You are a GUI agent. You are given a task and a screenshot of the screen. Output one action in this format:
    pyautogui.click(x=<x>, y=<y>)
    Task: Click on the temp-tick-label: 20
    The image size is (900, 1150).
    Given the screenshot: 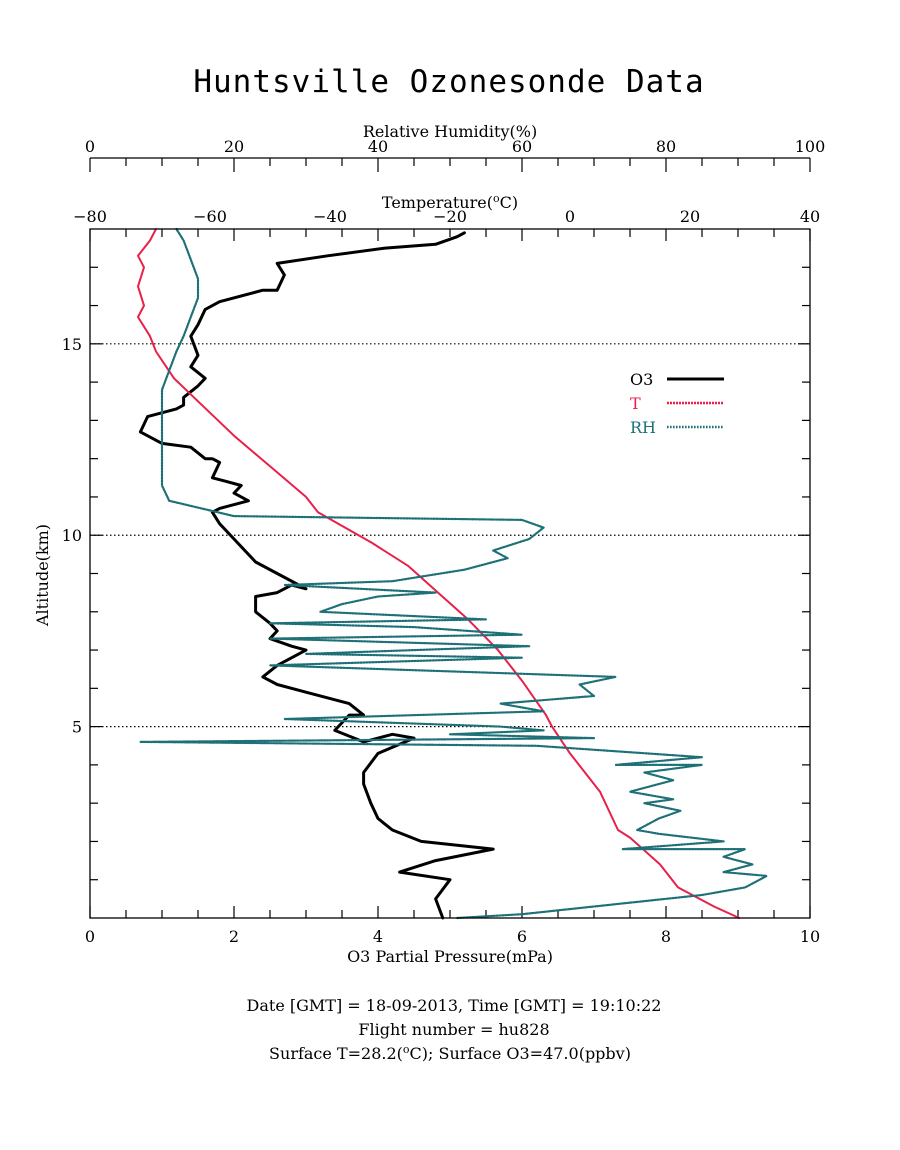 What is the action you would take?
    pyautogui.click(x=690, y=216)
    